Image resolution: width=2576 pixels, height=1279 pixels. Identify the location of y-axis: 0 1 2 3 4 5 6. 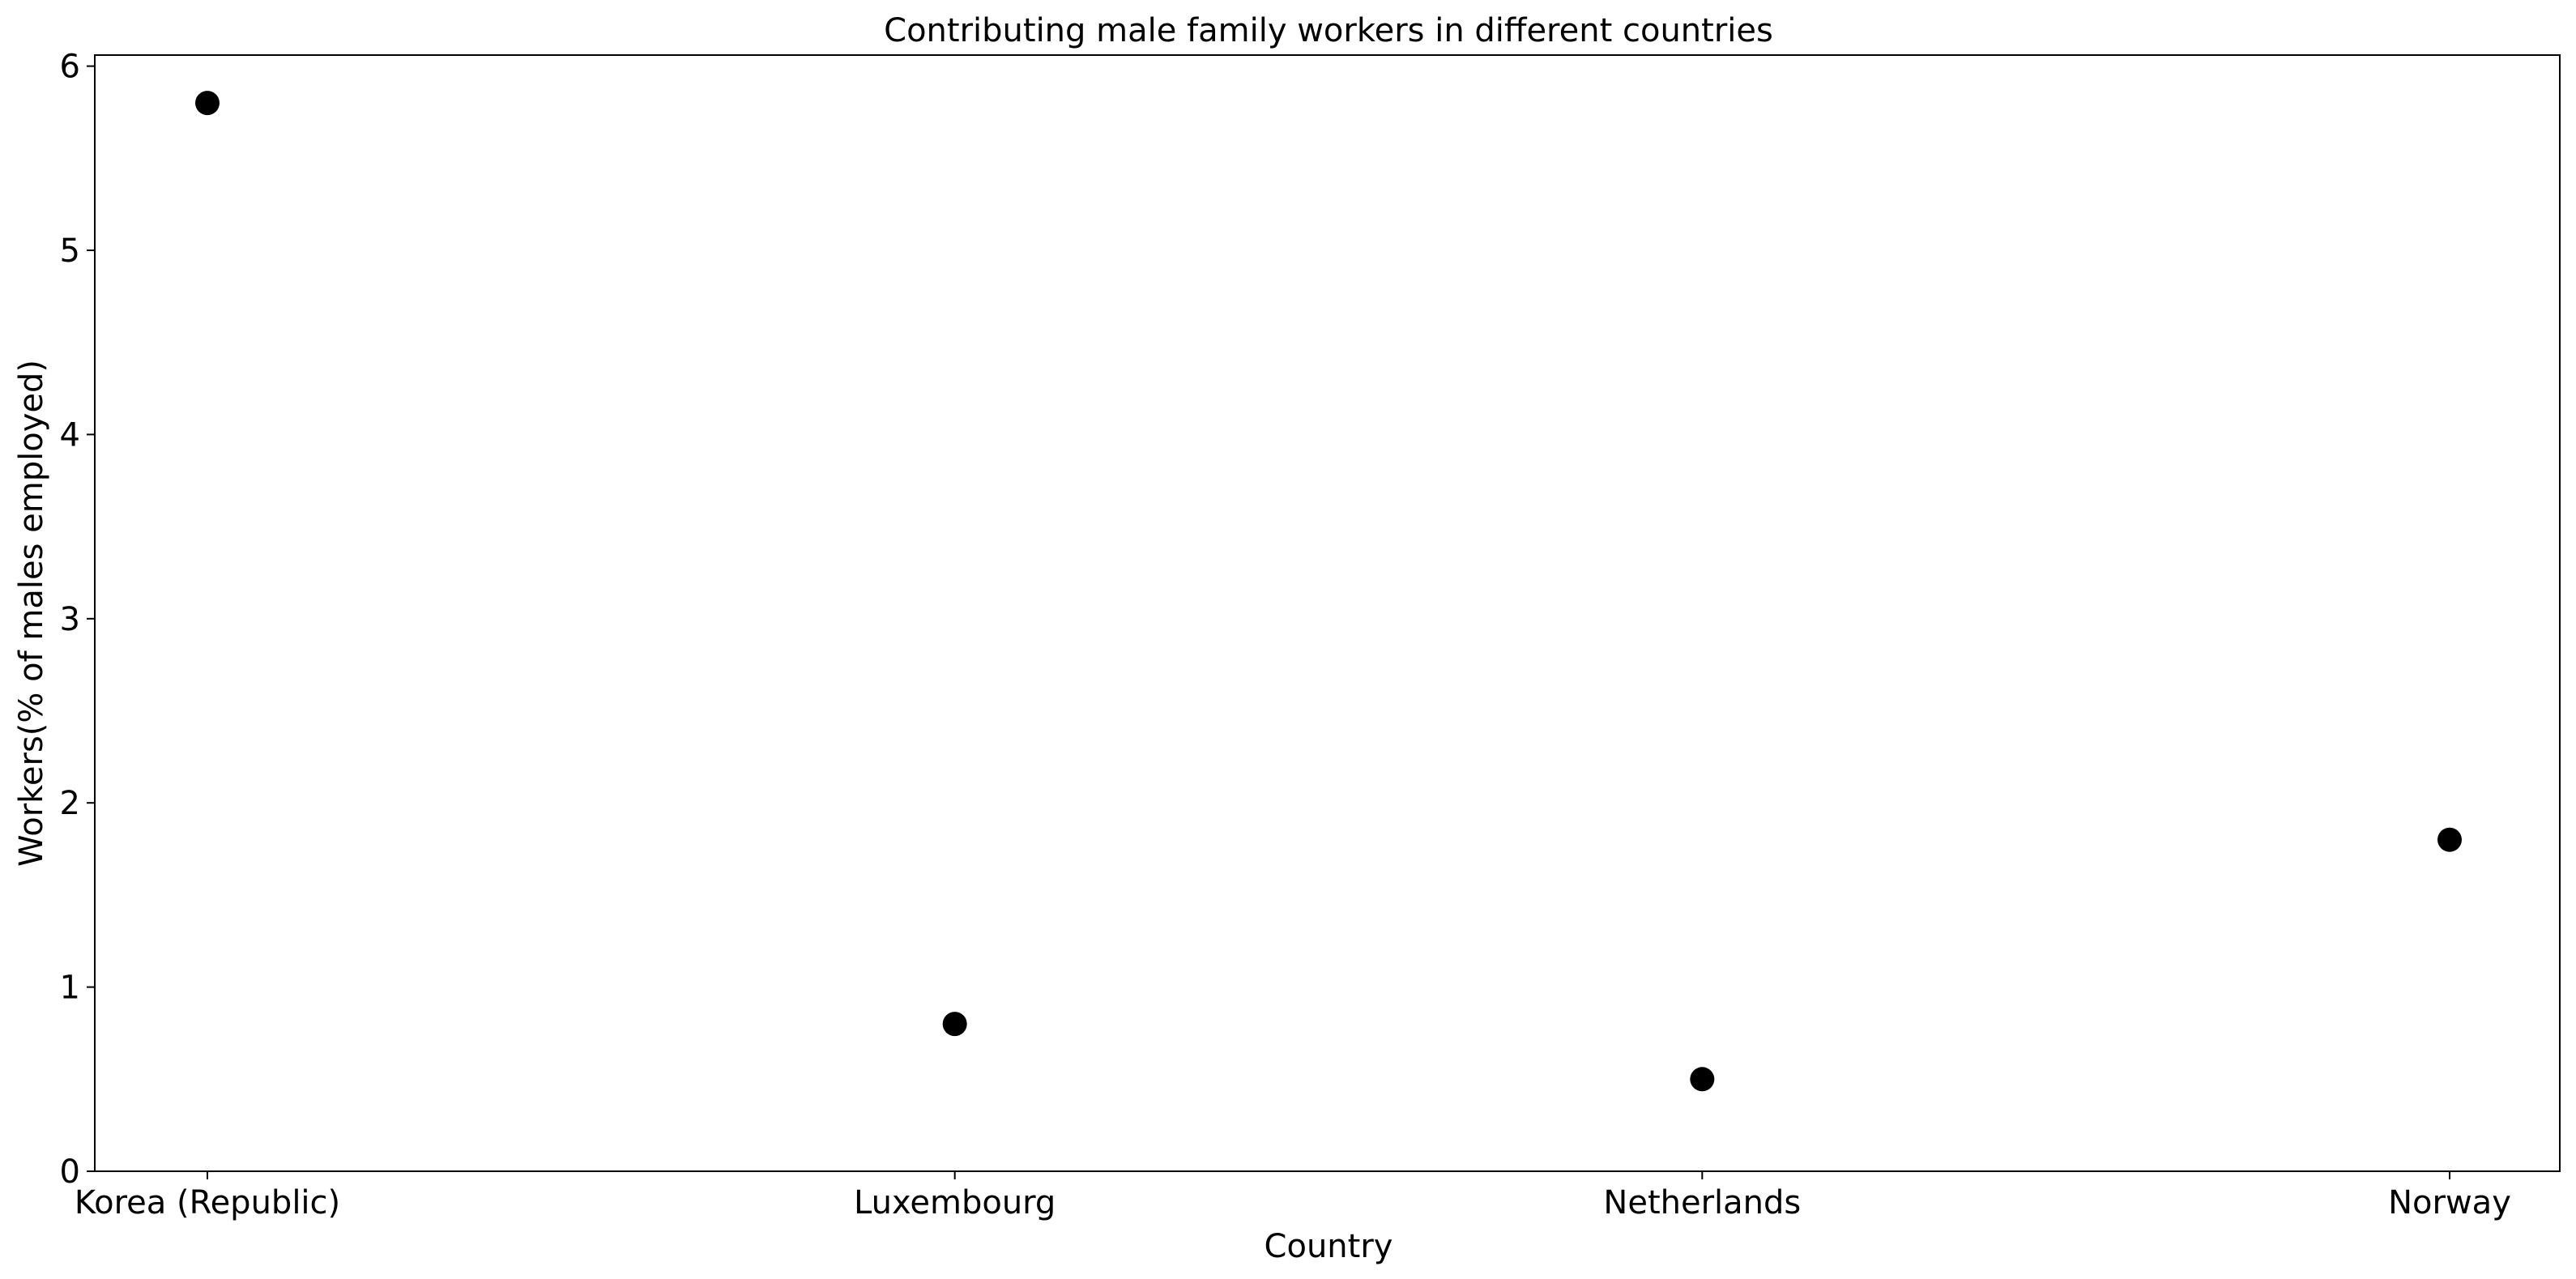
(78, 620).